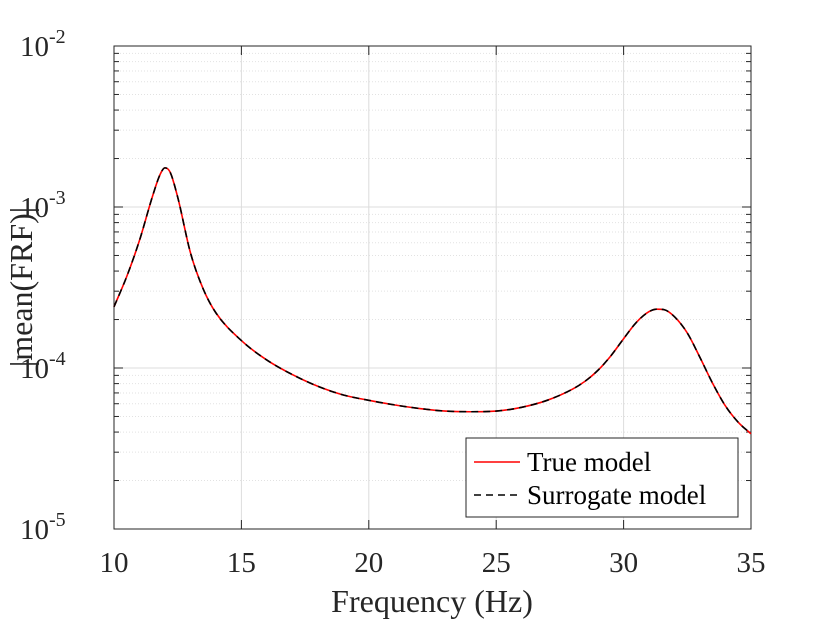  I want to click on y-tick-label-exponent: -5, so click(57, 520).